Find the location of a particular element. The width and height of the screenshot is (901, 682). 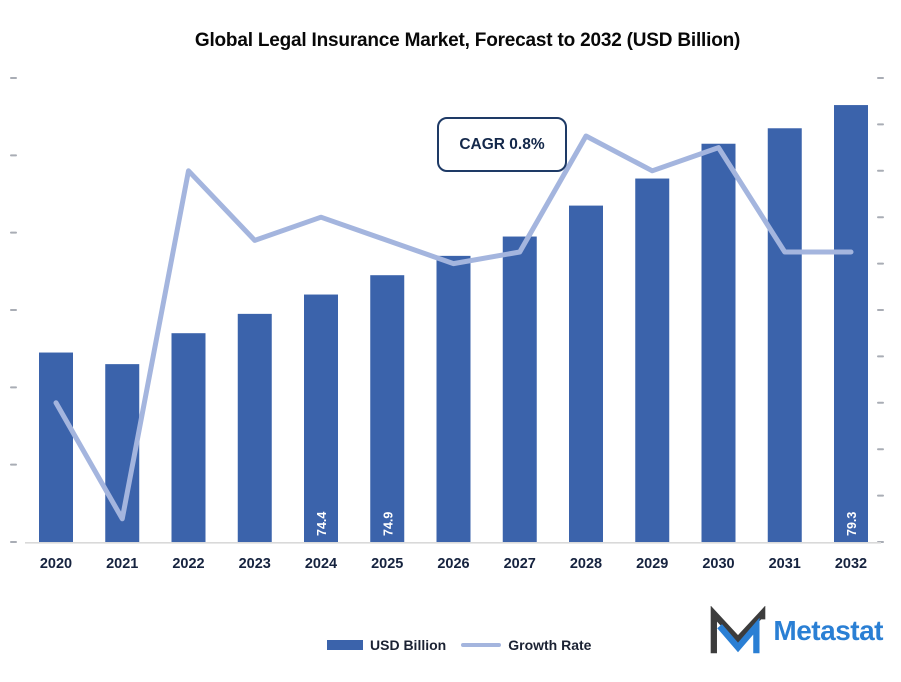

bar-2027 is located at coordinates (519, 389).